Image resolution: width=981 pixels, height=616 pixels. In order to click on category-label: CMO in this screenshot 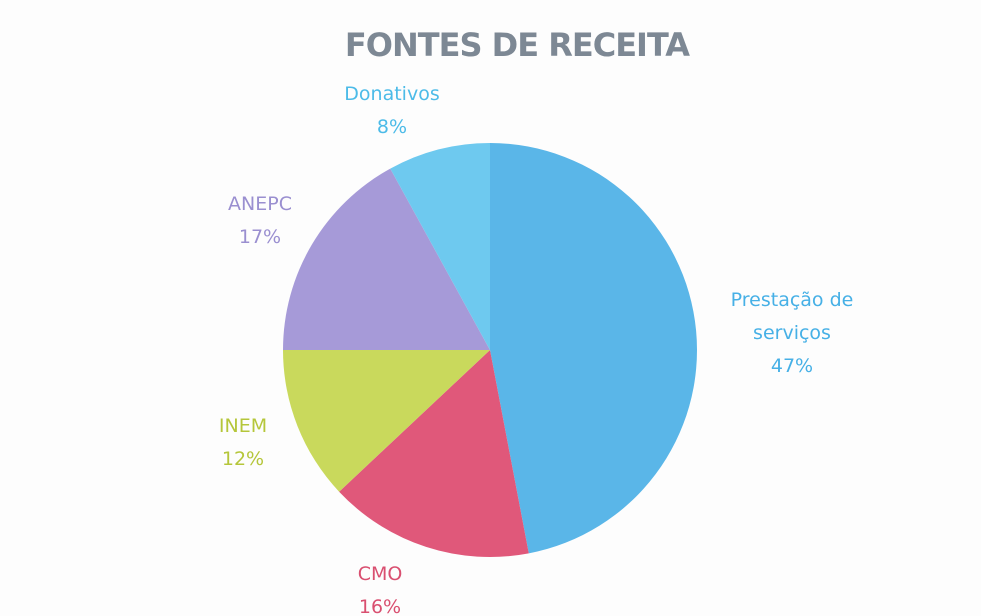, I will do `click(380, 574)`.